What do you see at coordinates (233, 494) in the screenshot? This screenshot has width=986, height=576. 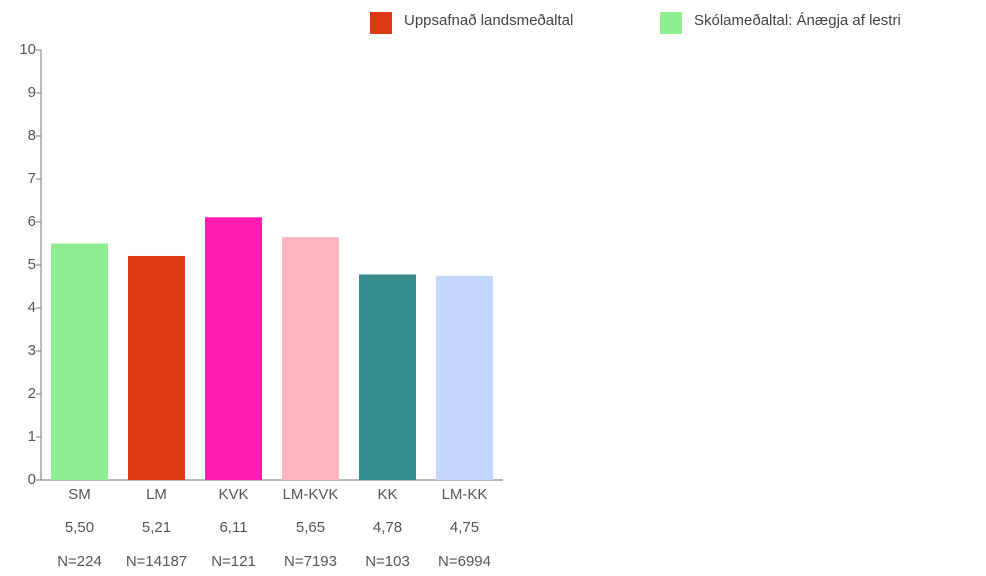 I see `x-tick-label: KVK` at bounding box center [233, 494].